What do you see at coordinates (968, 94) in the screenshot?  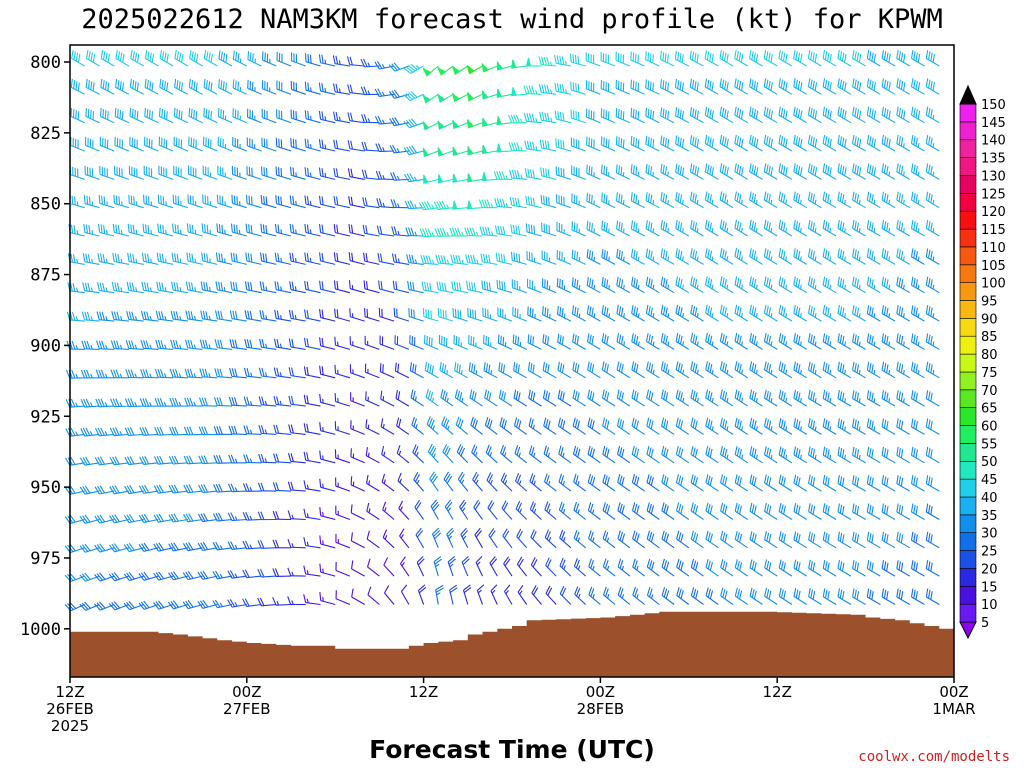 I see `colorbar-over-triangle` at bounding box center [968, 94].